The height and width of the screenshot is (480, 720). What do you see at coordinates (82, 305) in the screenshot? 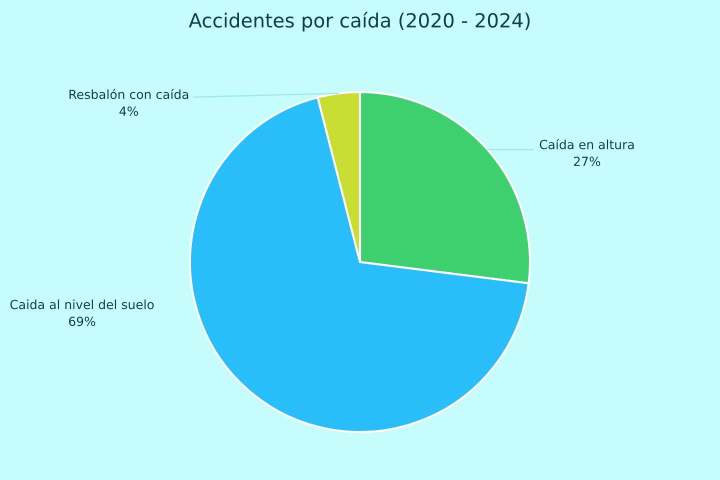
I see `slice-label: Caida al nivel del suelo` at bounding box center [82, 305].